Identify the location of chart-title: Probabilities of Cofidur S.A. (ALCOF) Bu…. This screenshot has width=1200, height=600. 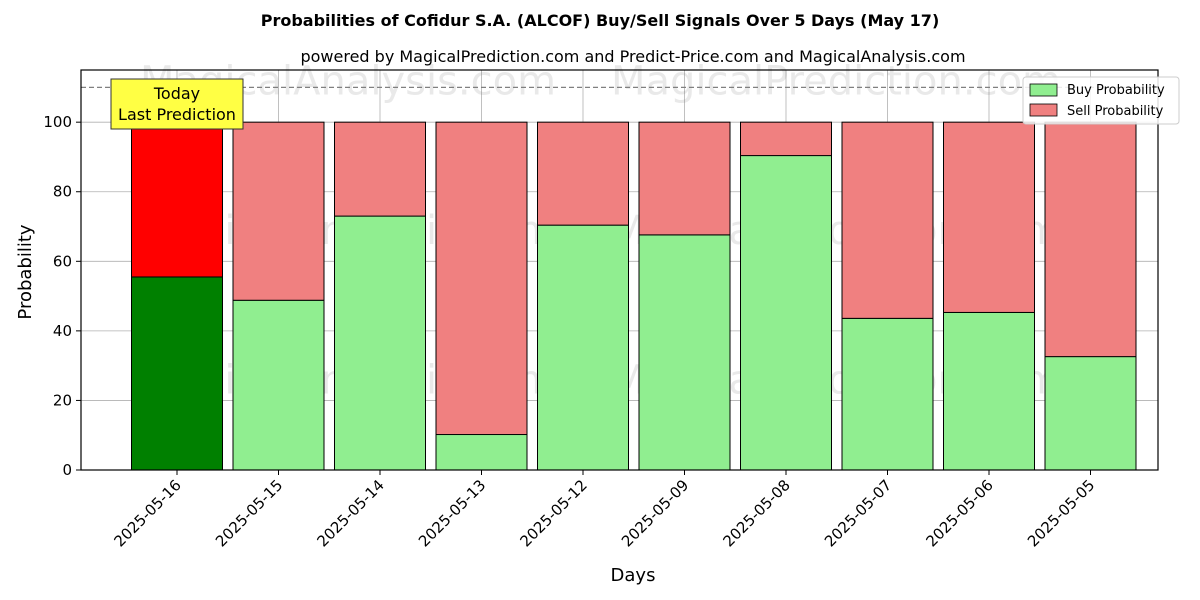
(600, 20).